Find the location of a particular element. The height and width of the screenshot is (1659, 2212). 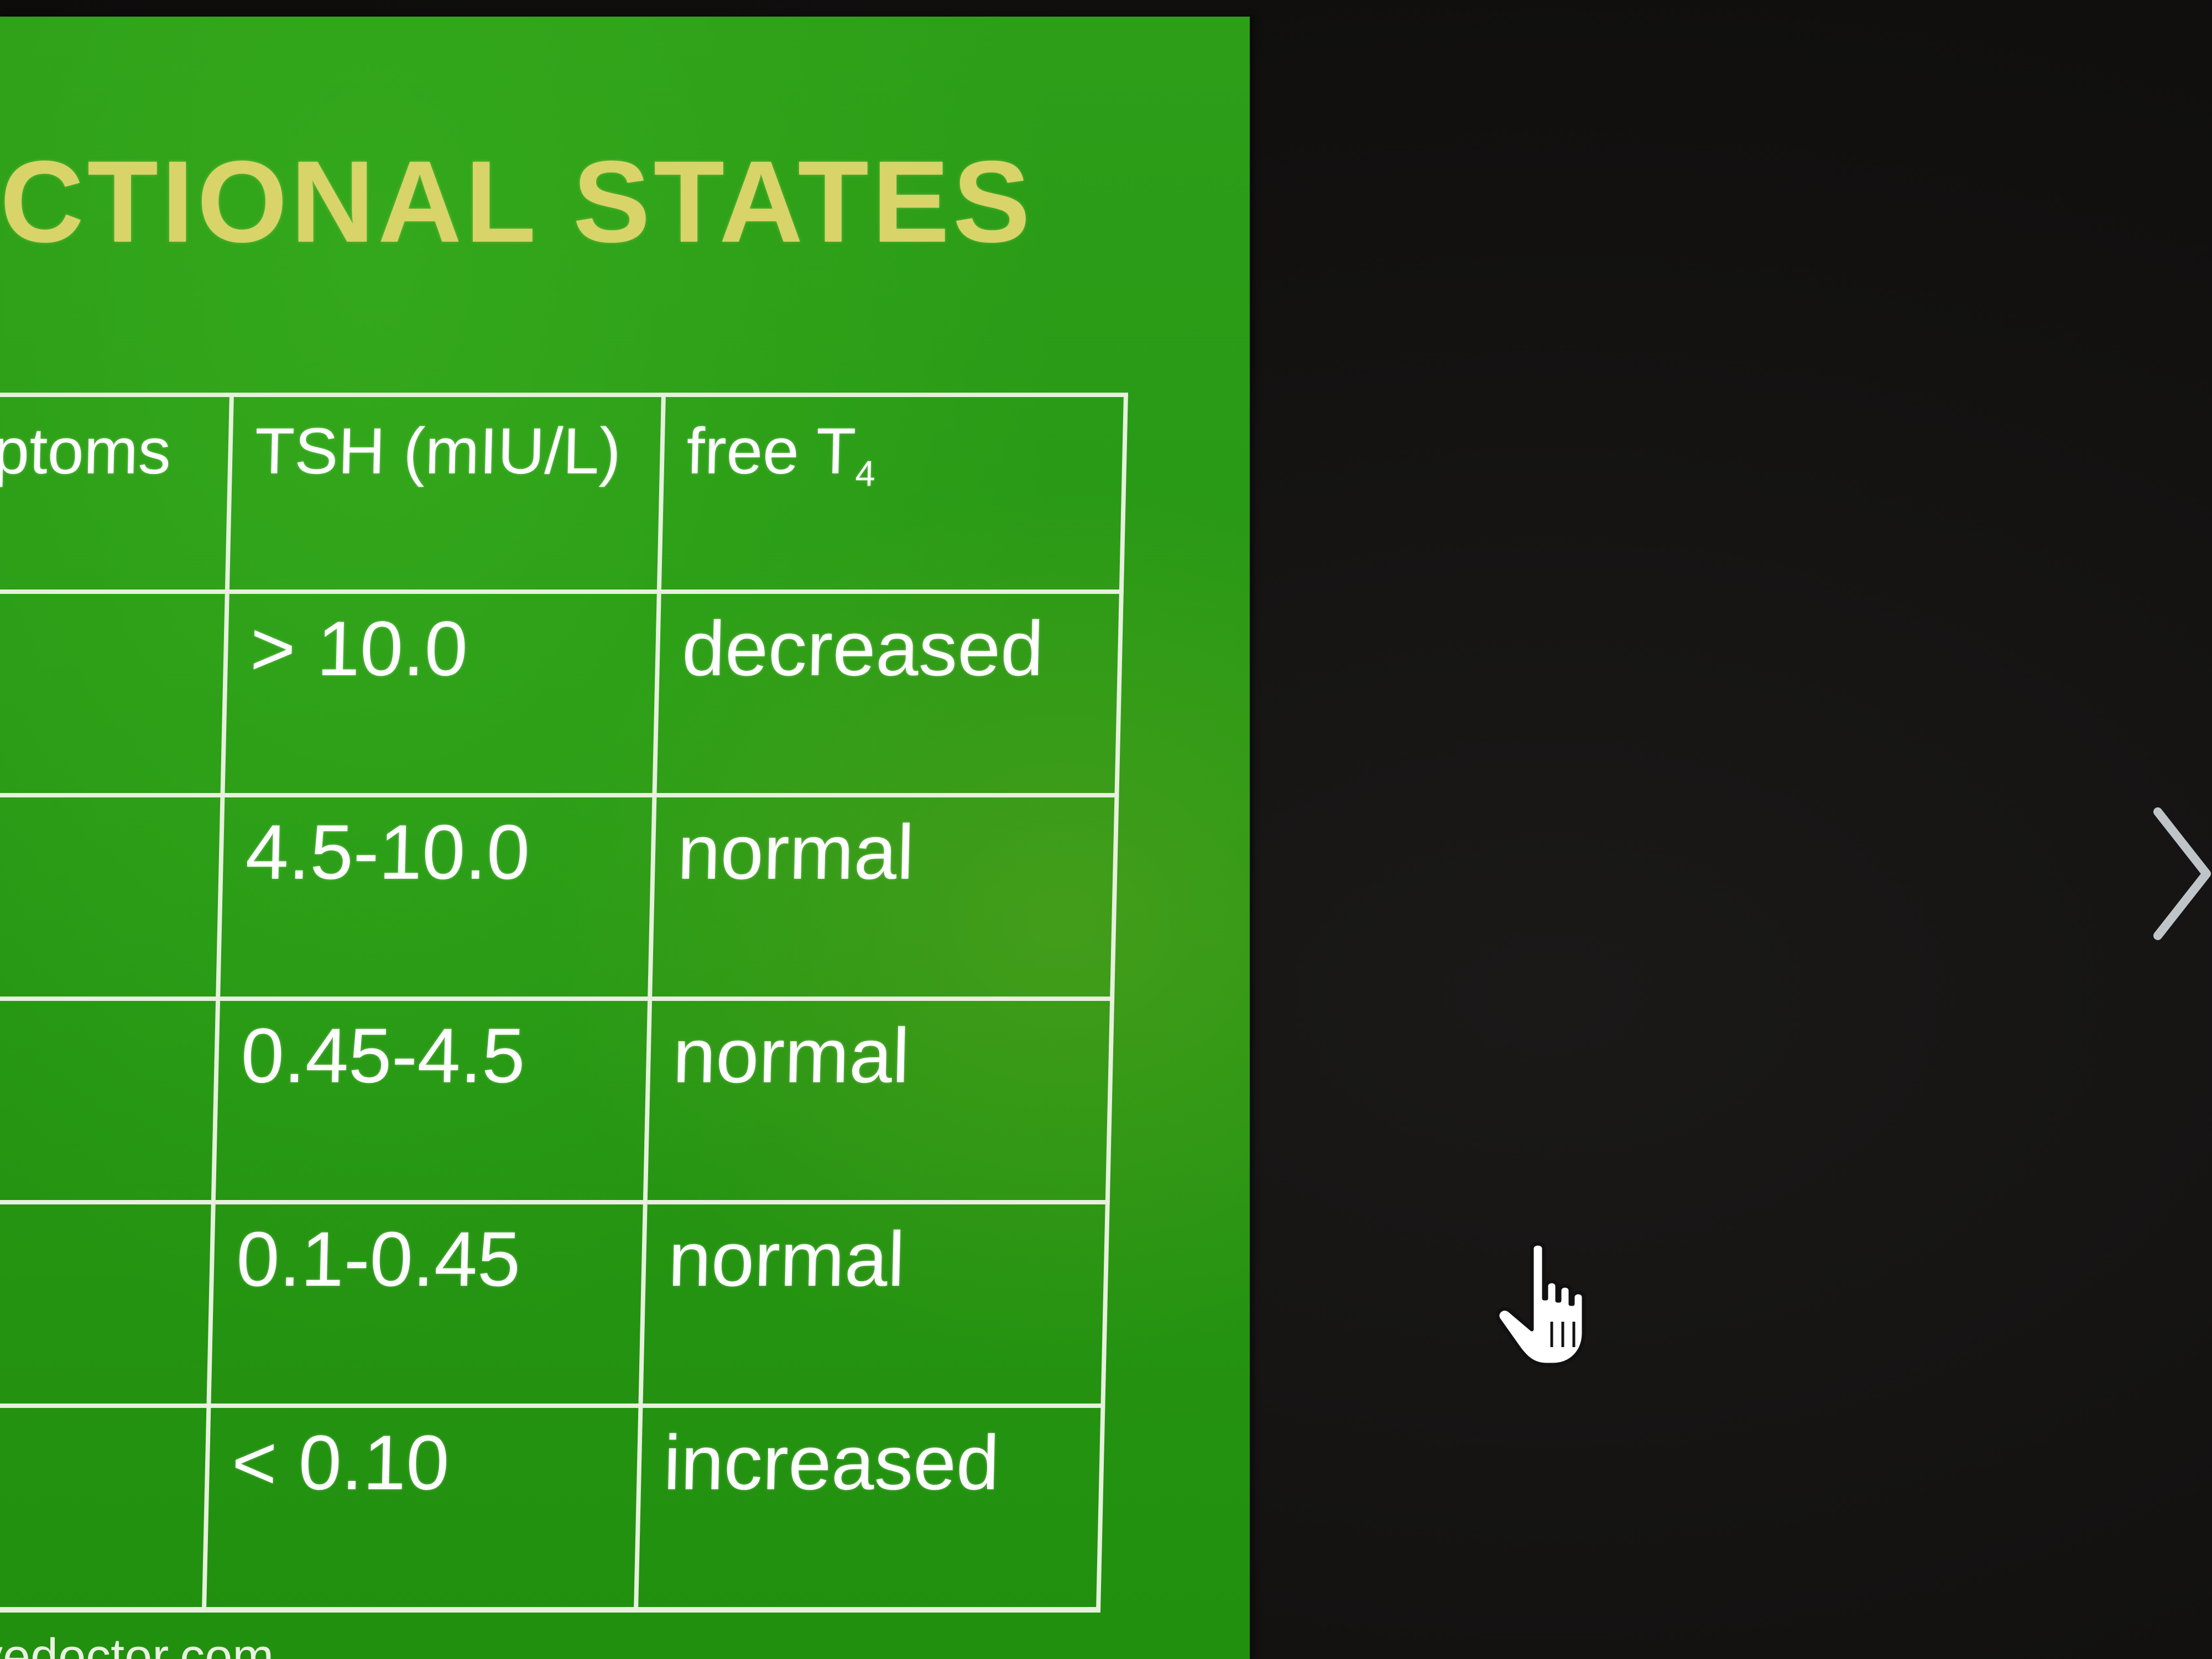

slide-title: CTIONAL STATES is located at coordinates (517, 202).